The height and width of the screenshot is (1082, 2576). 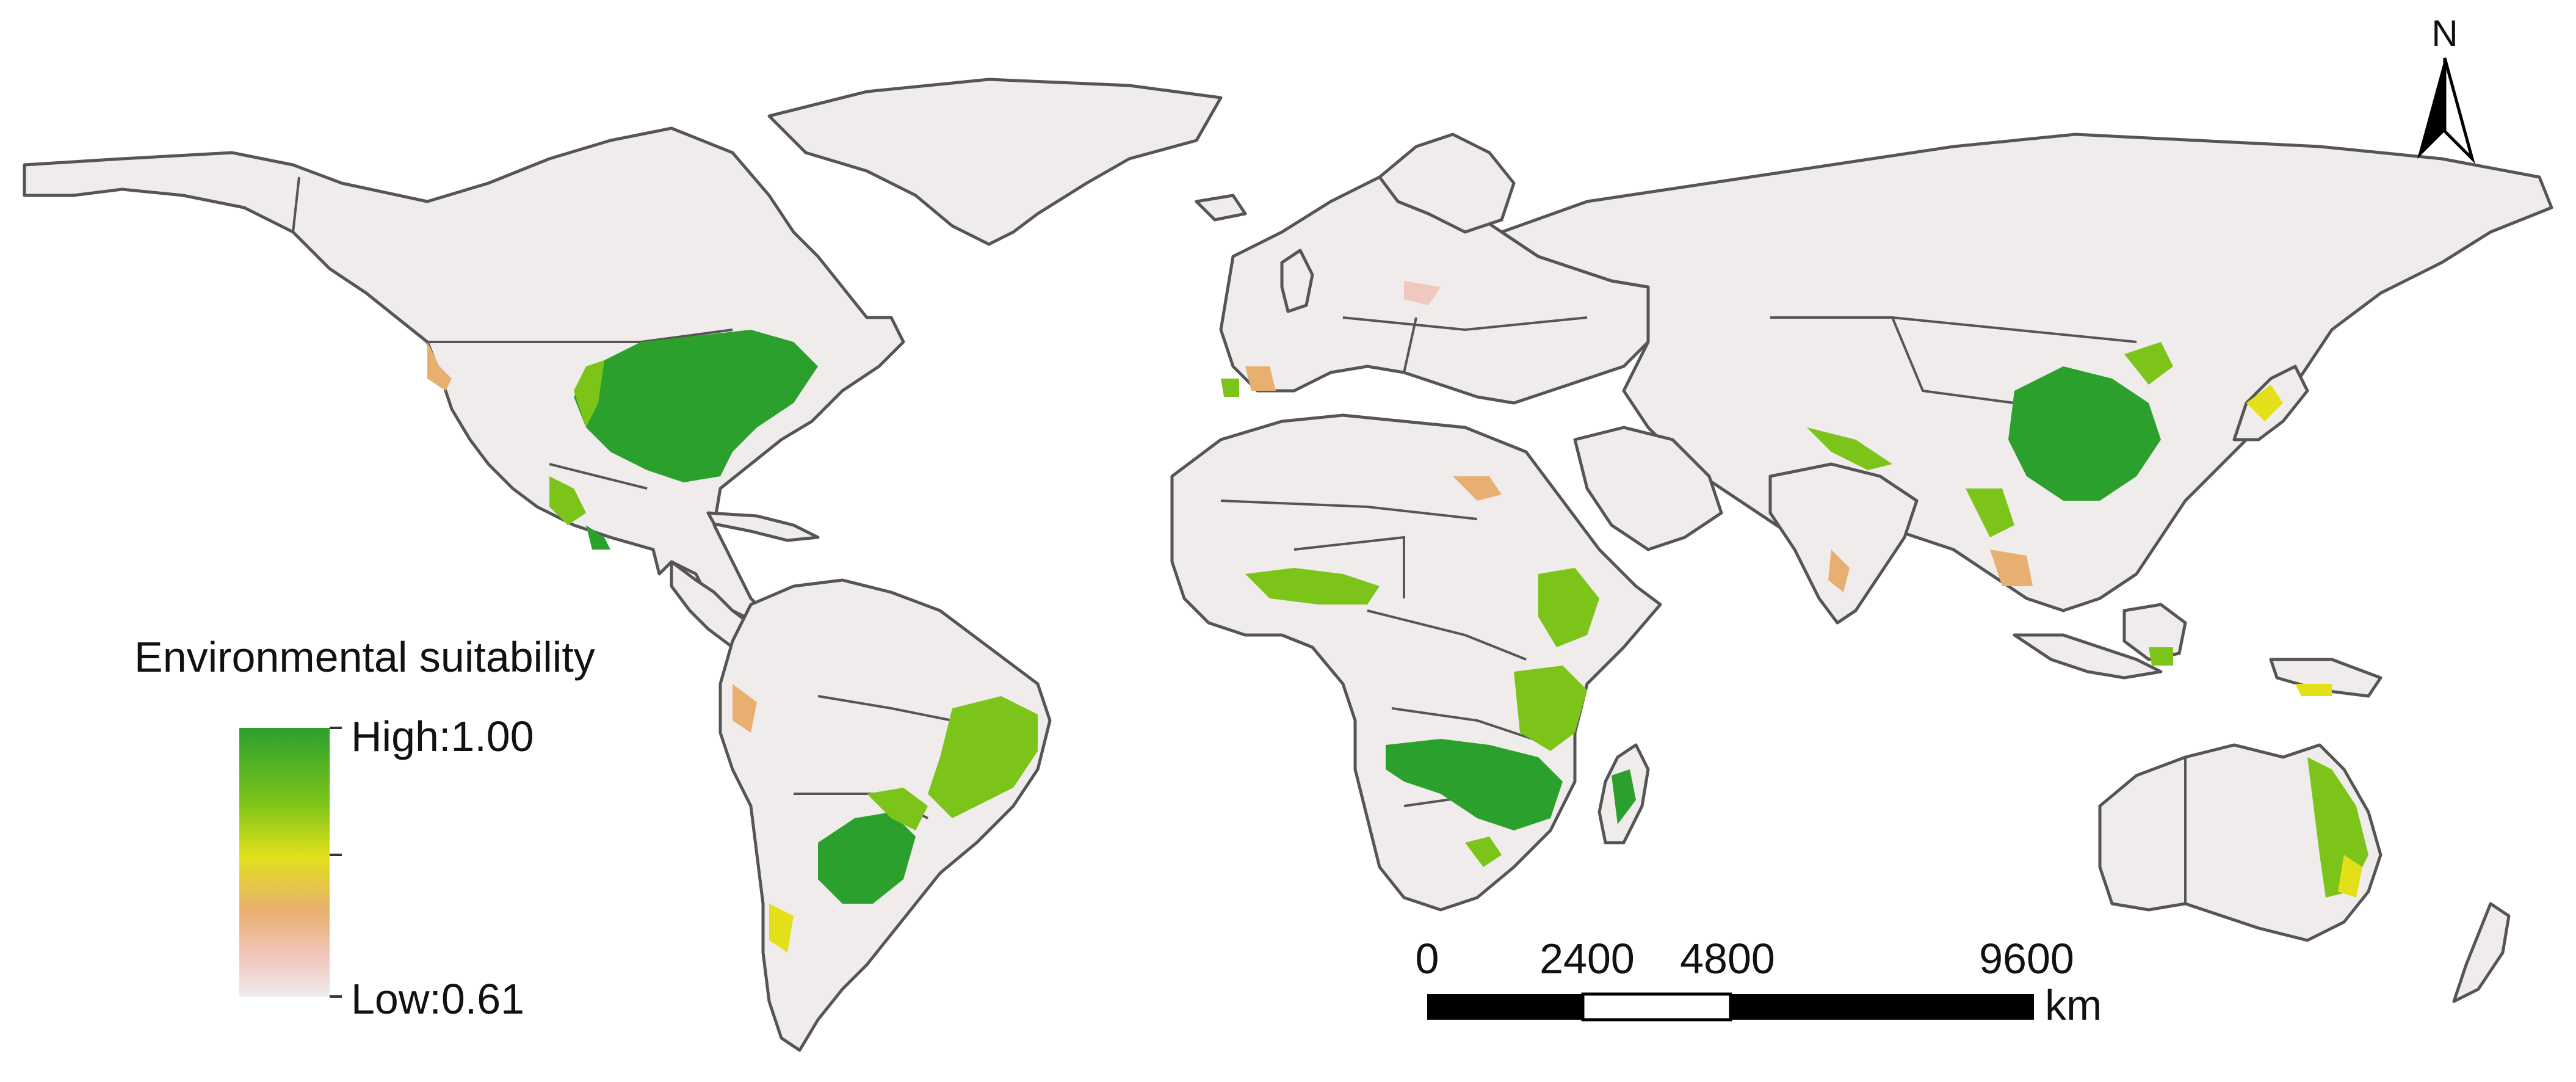 What do you see at coordinates (2073, 1005) in the screenshot?
I see `scale-unit: km` at bounding box center [2073, 1005].